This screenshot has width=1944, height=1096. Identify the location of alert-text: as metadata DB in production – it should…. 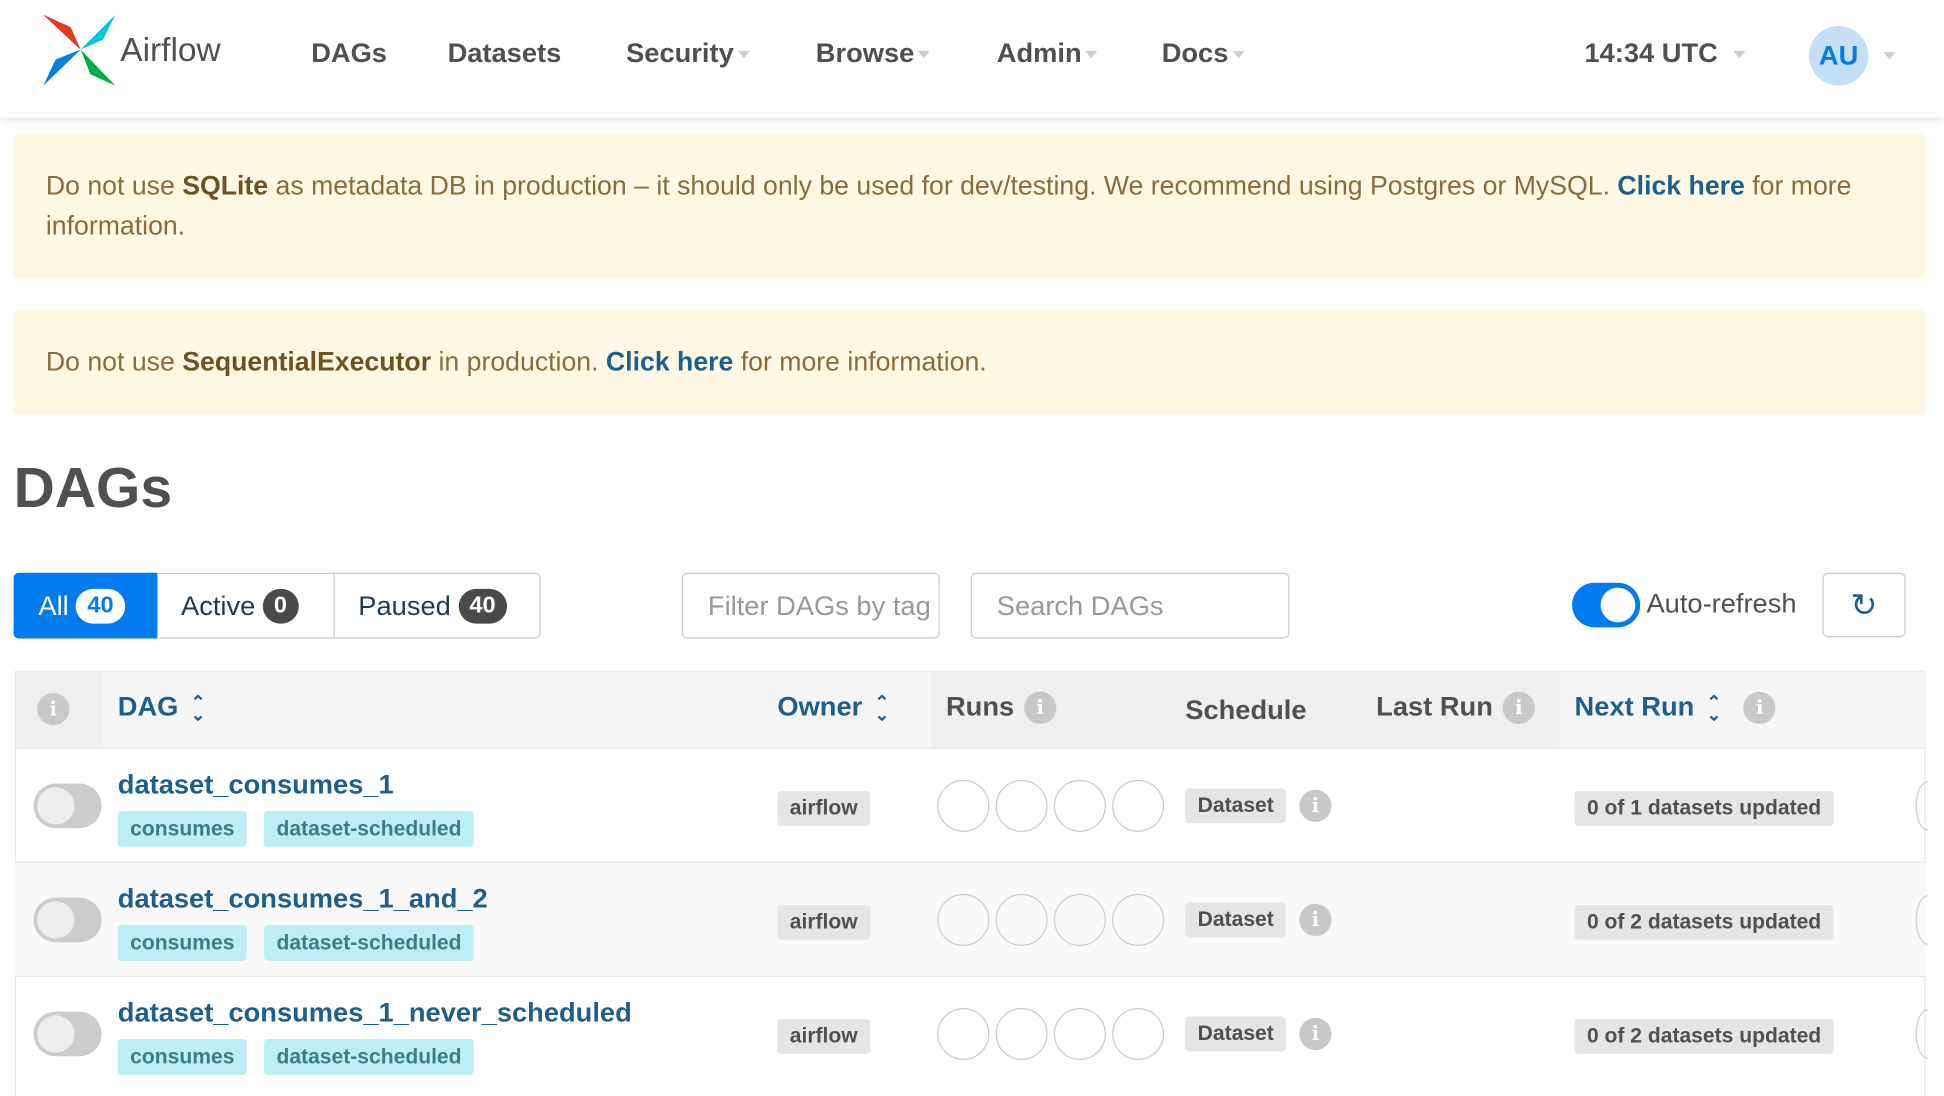
(943, 186).